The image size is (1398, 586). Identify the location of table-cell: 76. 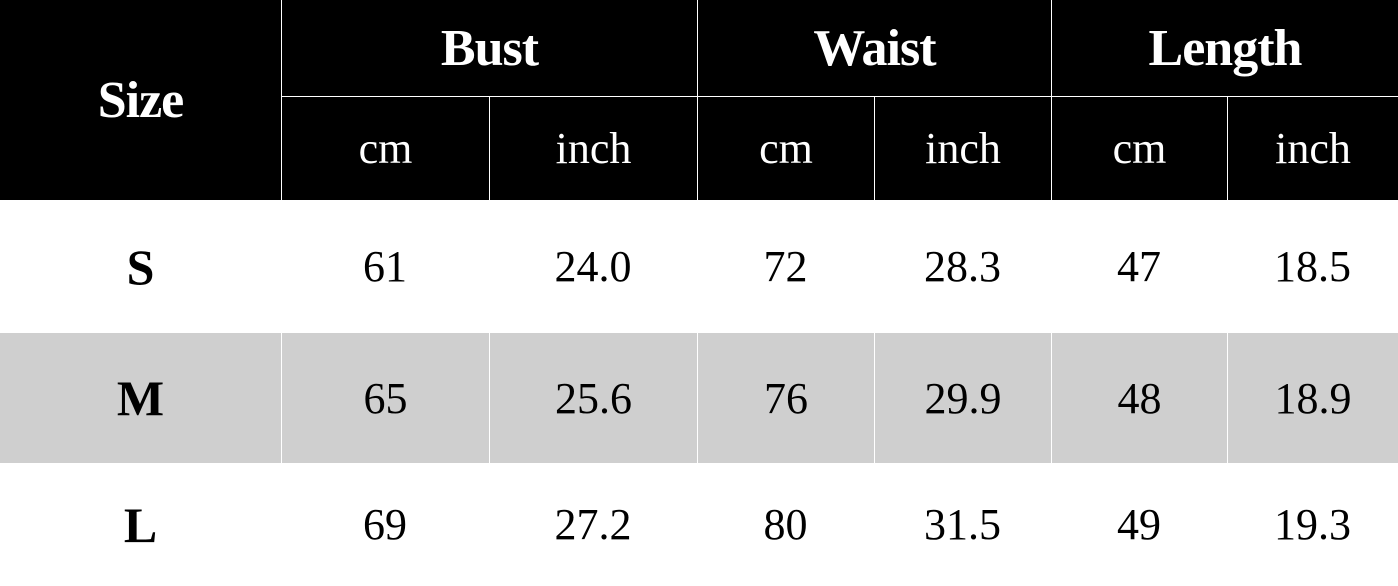
(785, 398).